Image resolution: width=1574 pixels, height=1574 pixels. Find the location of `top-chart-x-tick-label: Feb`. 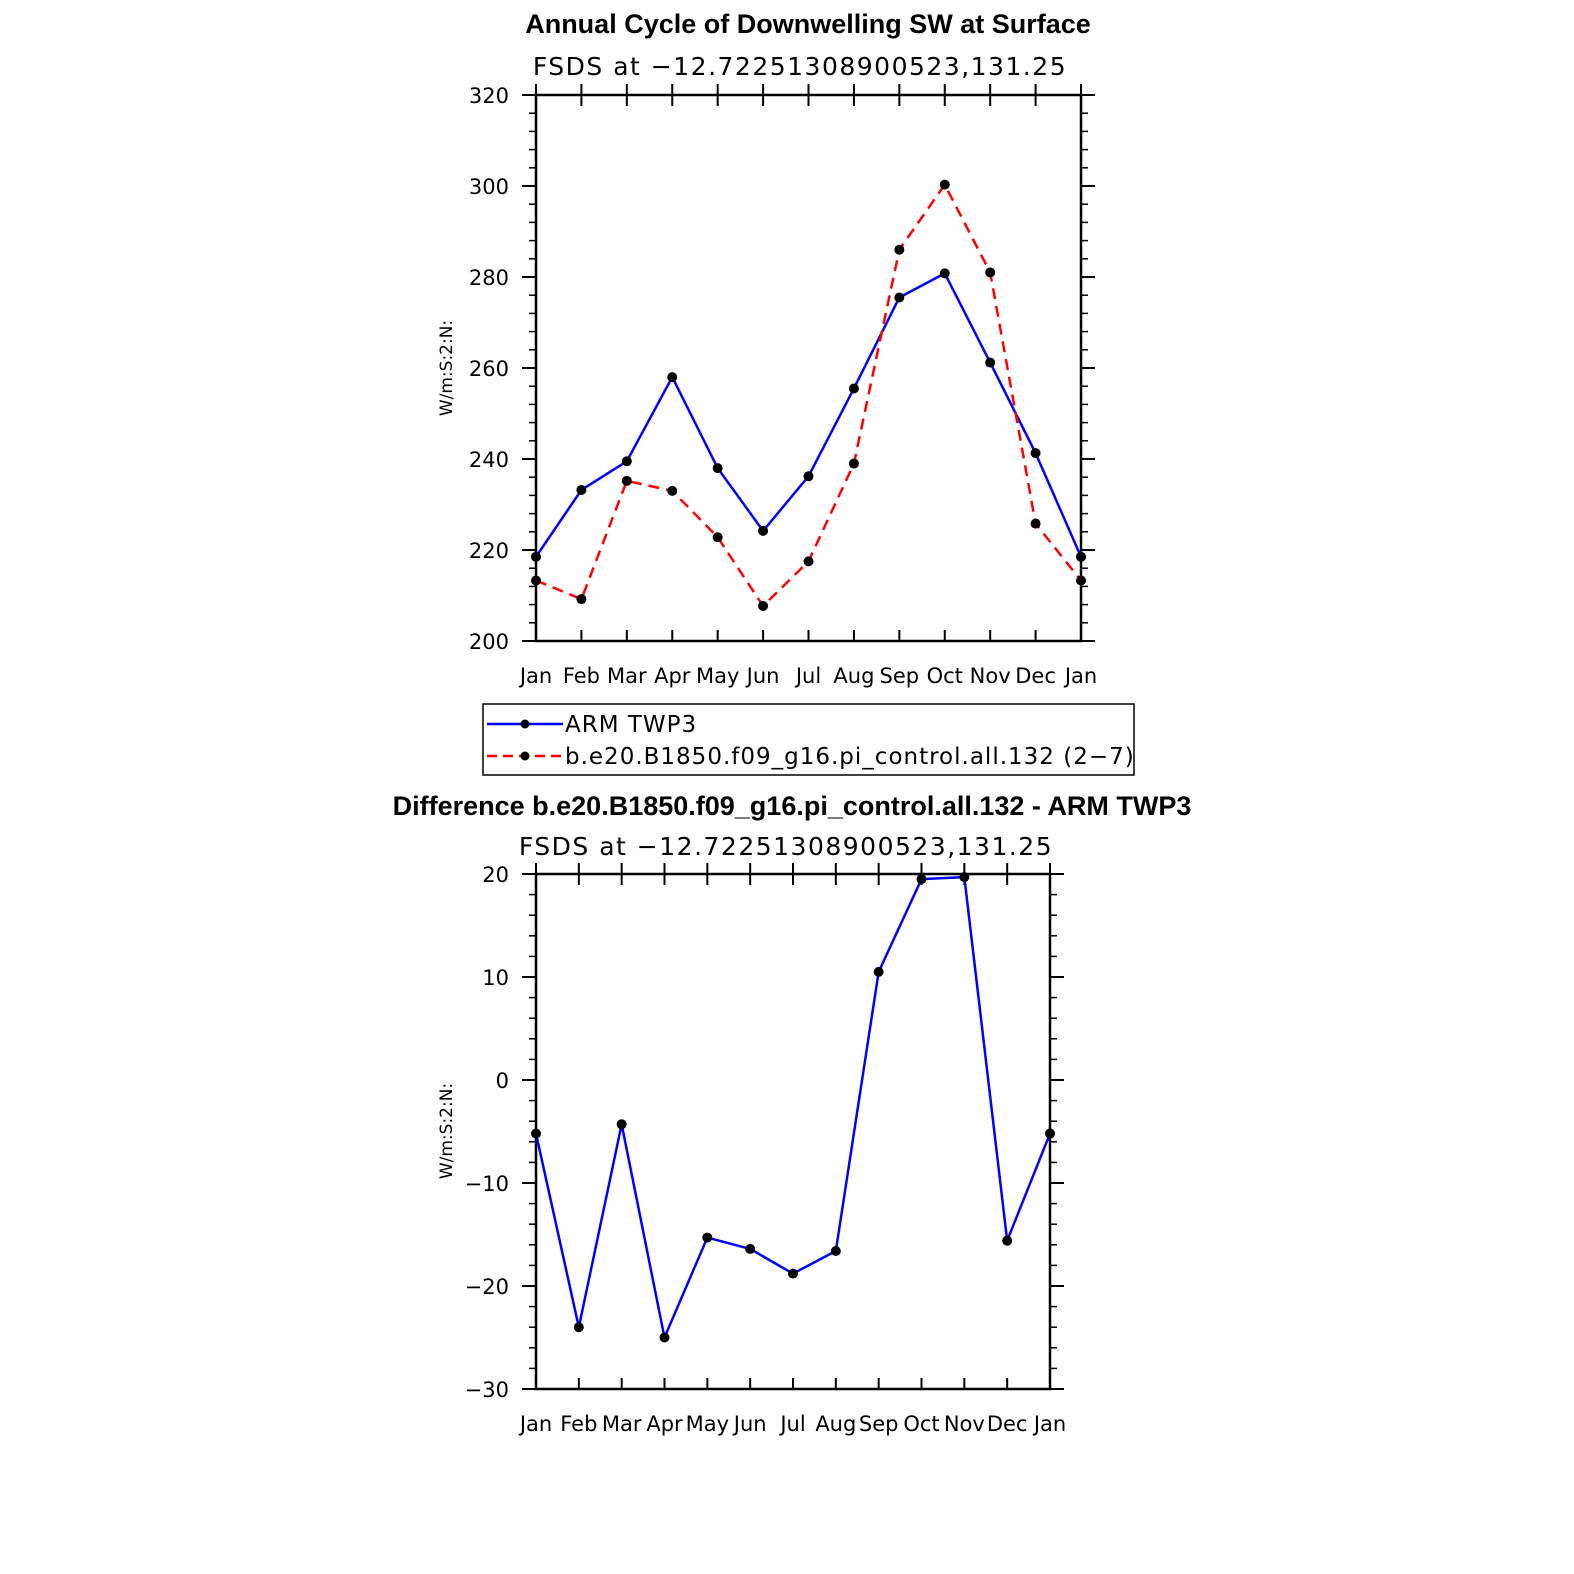

top-chart-x-tick-label: Feb is located at coordinates (581, 676).